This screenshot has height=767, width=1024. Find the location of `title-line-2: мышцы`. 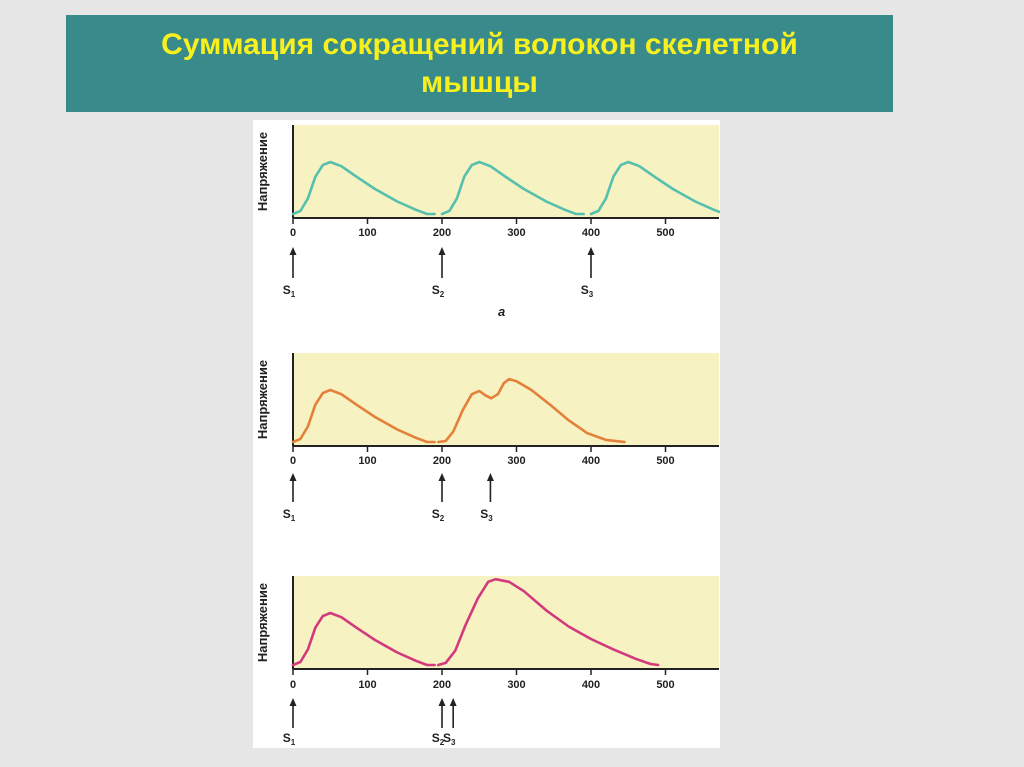

title-line-2: мышцы is located at coordinates (479, 82).